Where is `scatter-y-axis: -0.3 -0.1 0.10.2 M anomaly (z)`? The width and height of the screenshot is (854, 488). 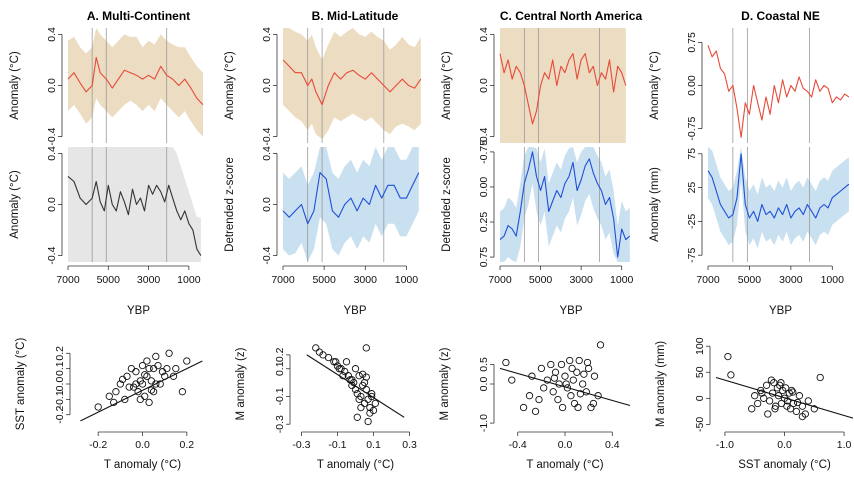 scatter-y-axis: -0.3 -0.1 0.10.2 M anomaly (z) is located at coordinates (263, 390).